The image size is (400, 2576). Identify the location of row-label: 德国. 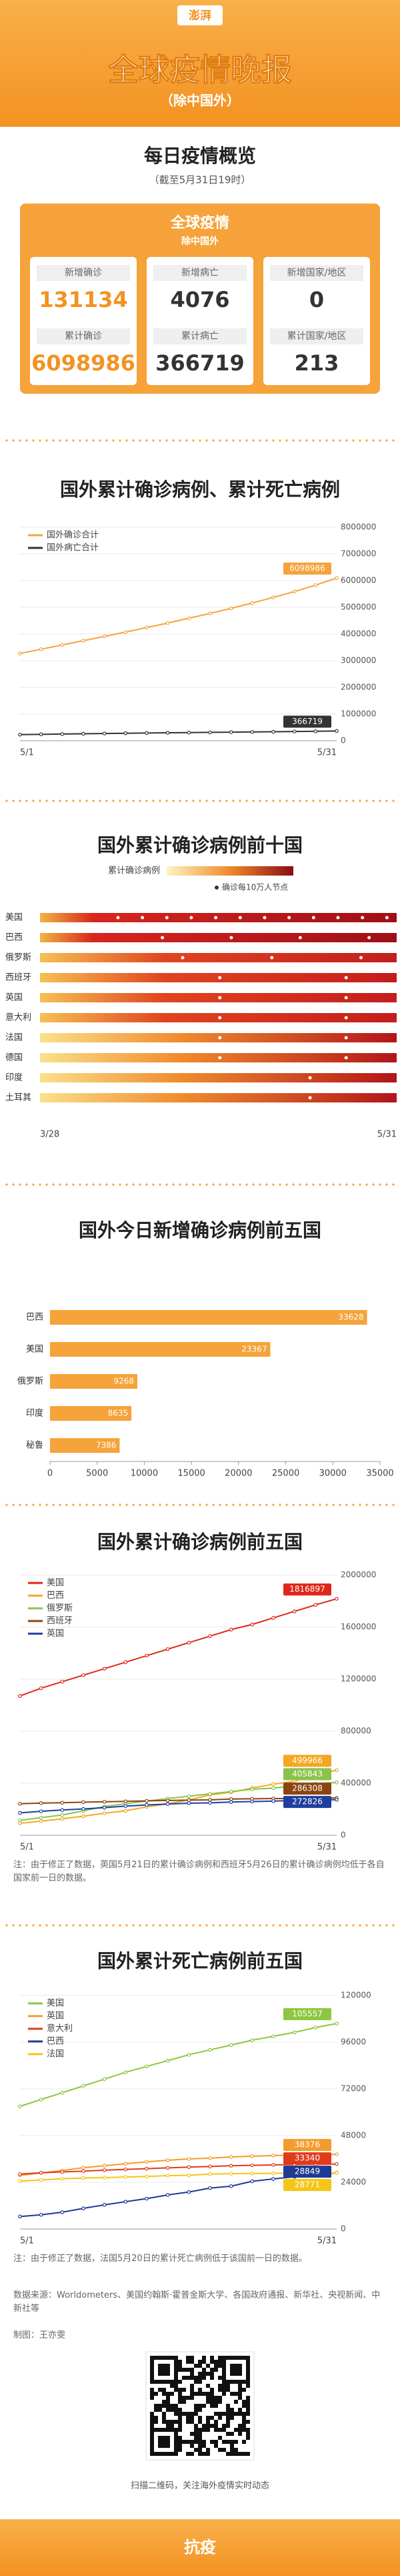
(14, 1058).